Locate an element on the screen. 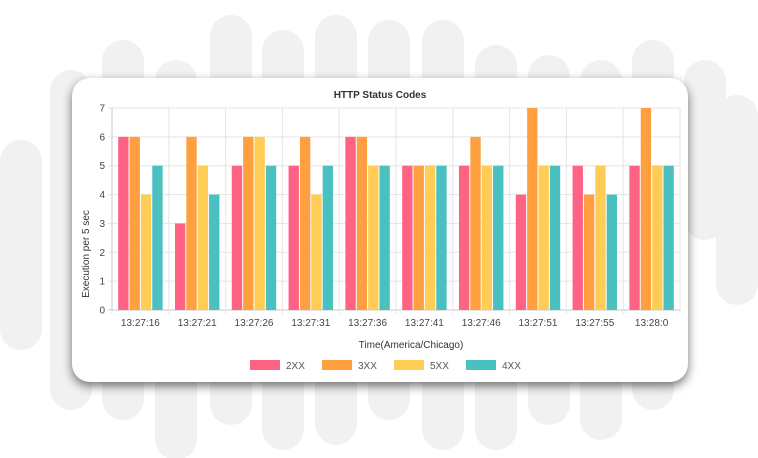 The height and width of the screenshot is (458, 758). y-tick-label: 3 is located at coordinates (102, 224).